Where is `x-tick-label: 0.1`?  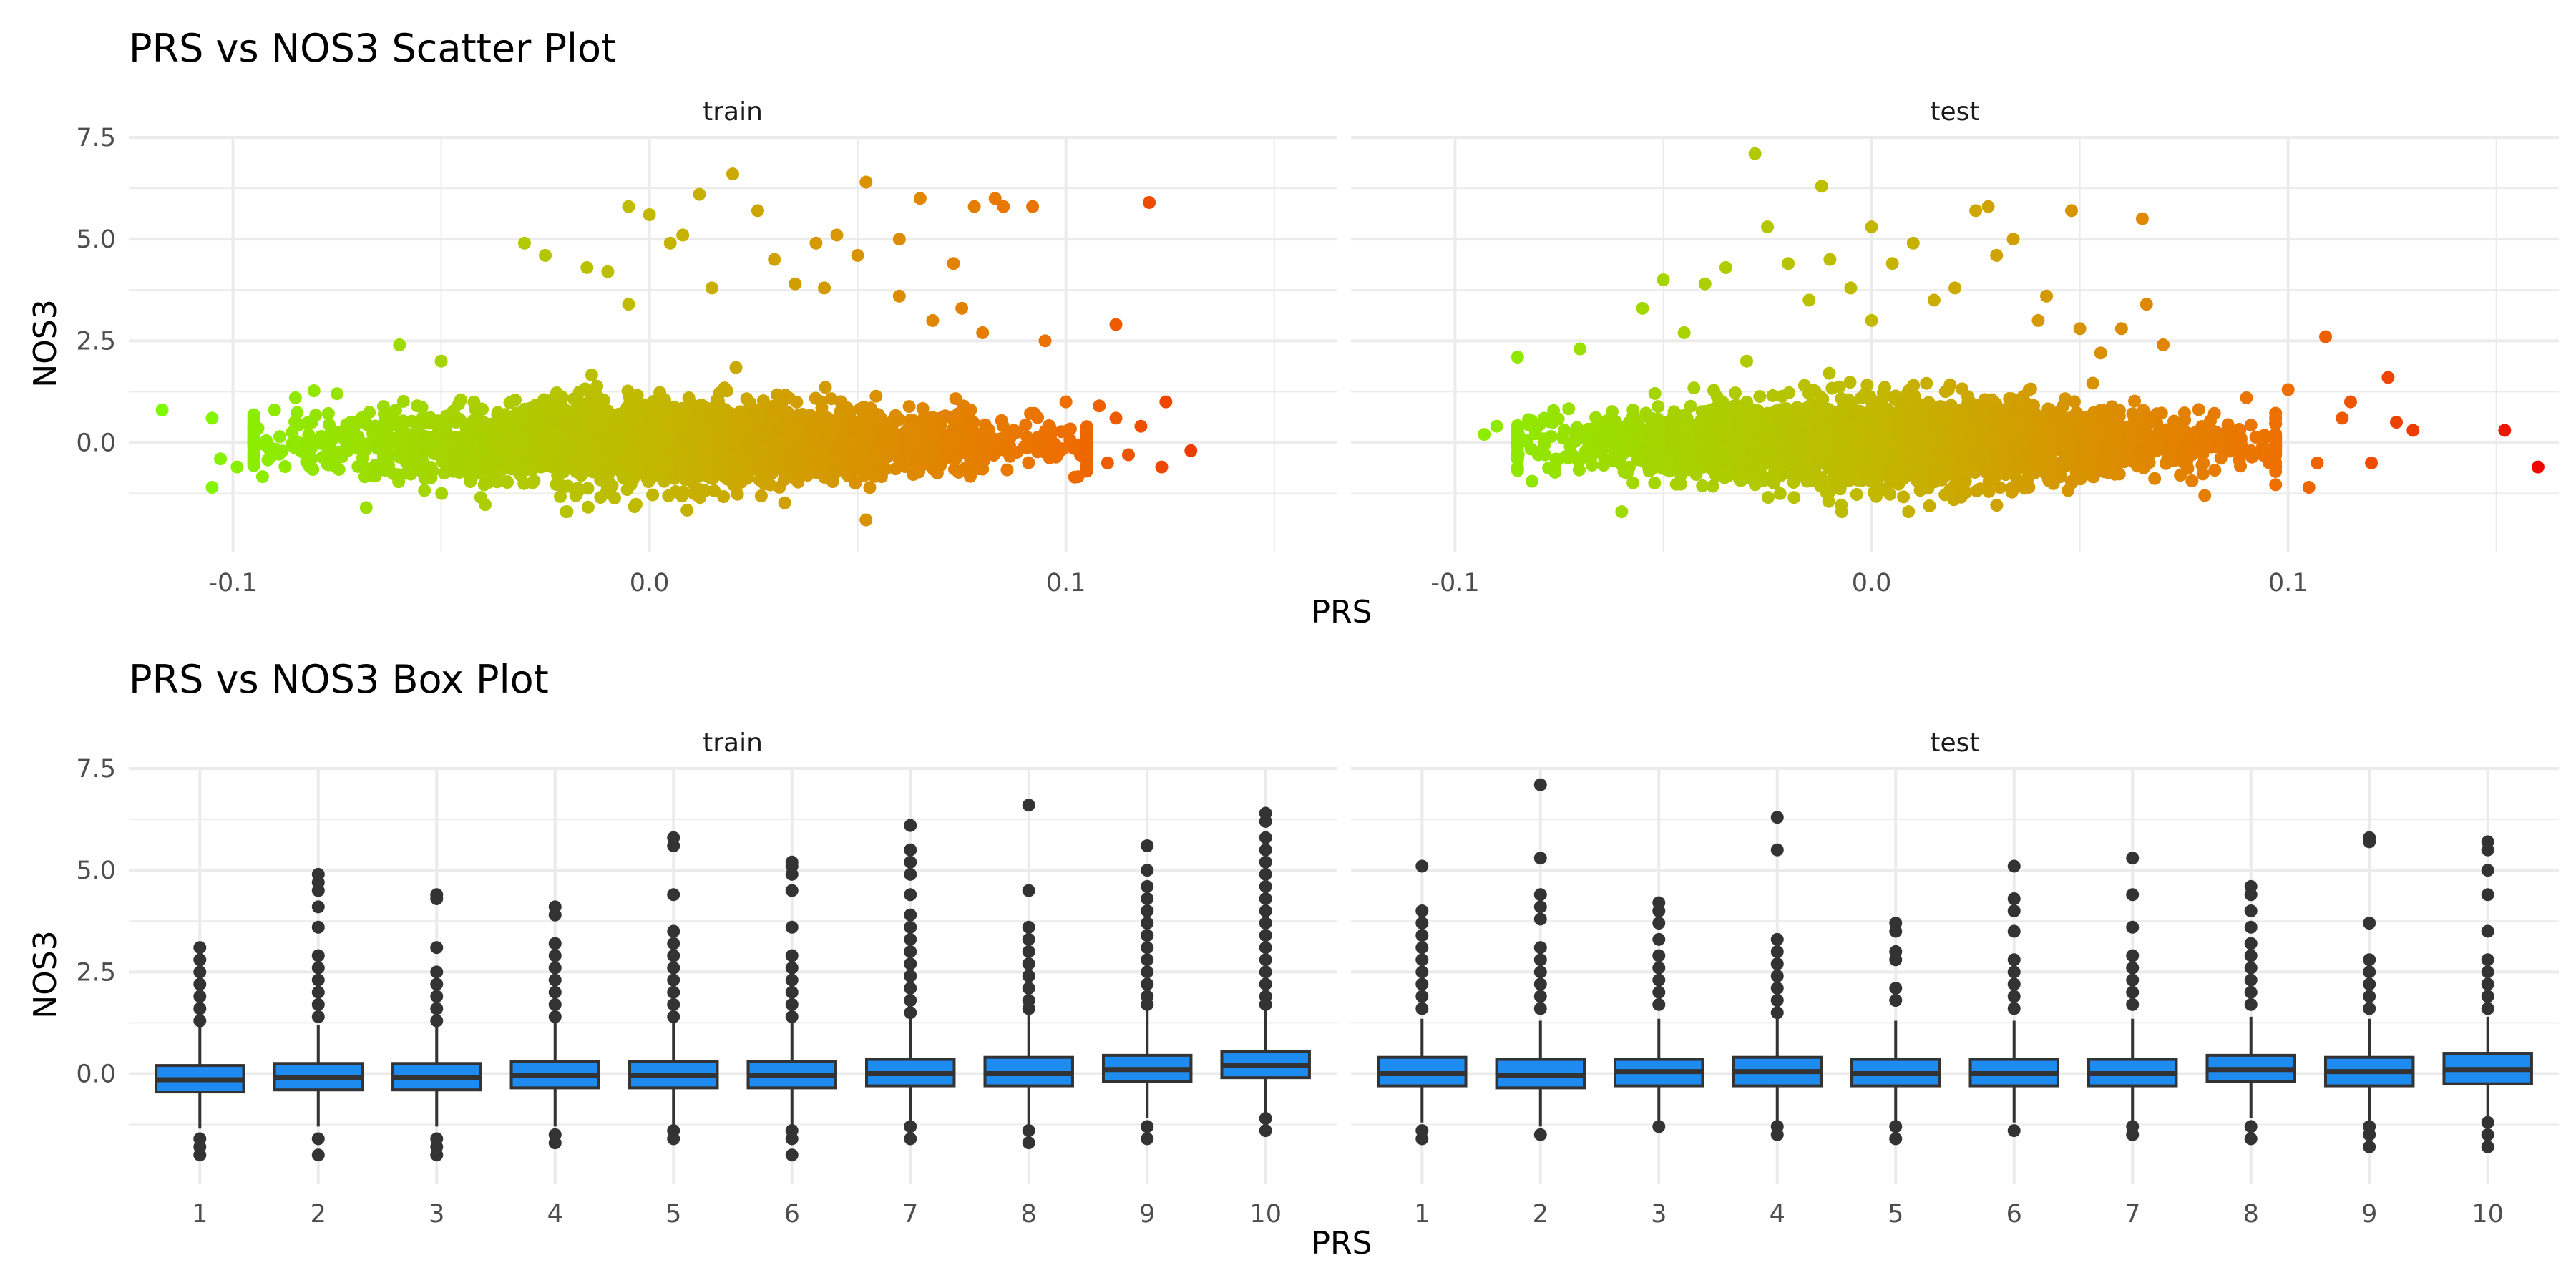
x-tick-label: 0.1 is located at coordinates (1066, 583).